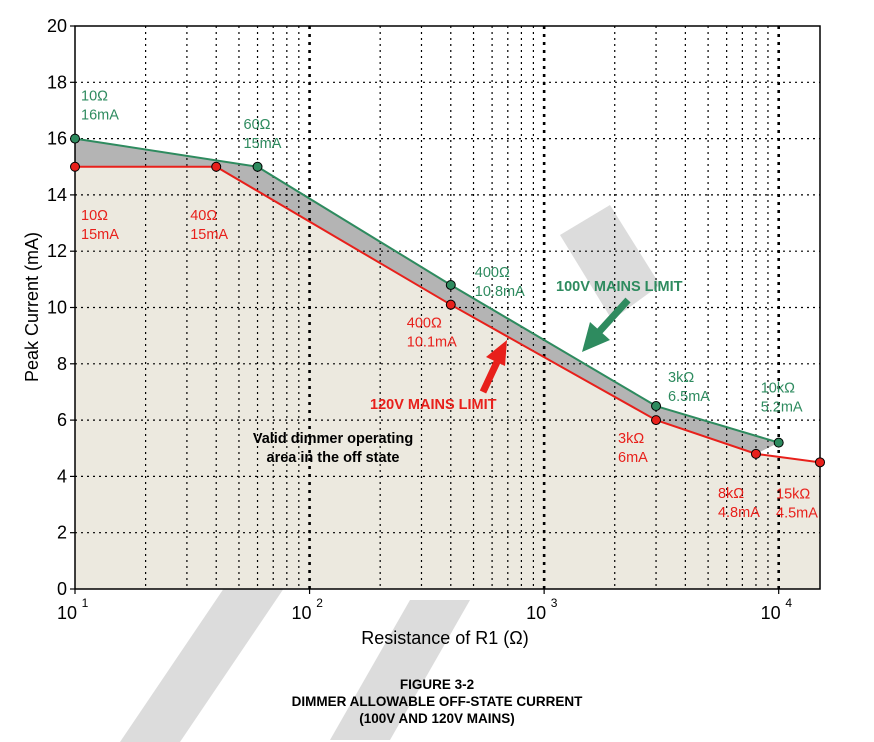 The height and width of the screenshot is (742, 874). What do you see at coordinates (57, 251) in the screenshot?
I see `y-tick-label: 12` at bounding box center [57, 251].